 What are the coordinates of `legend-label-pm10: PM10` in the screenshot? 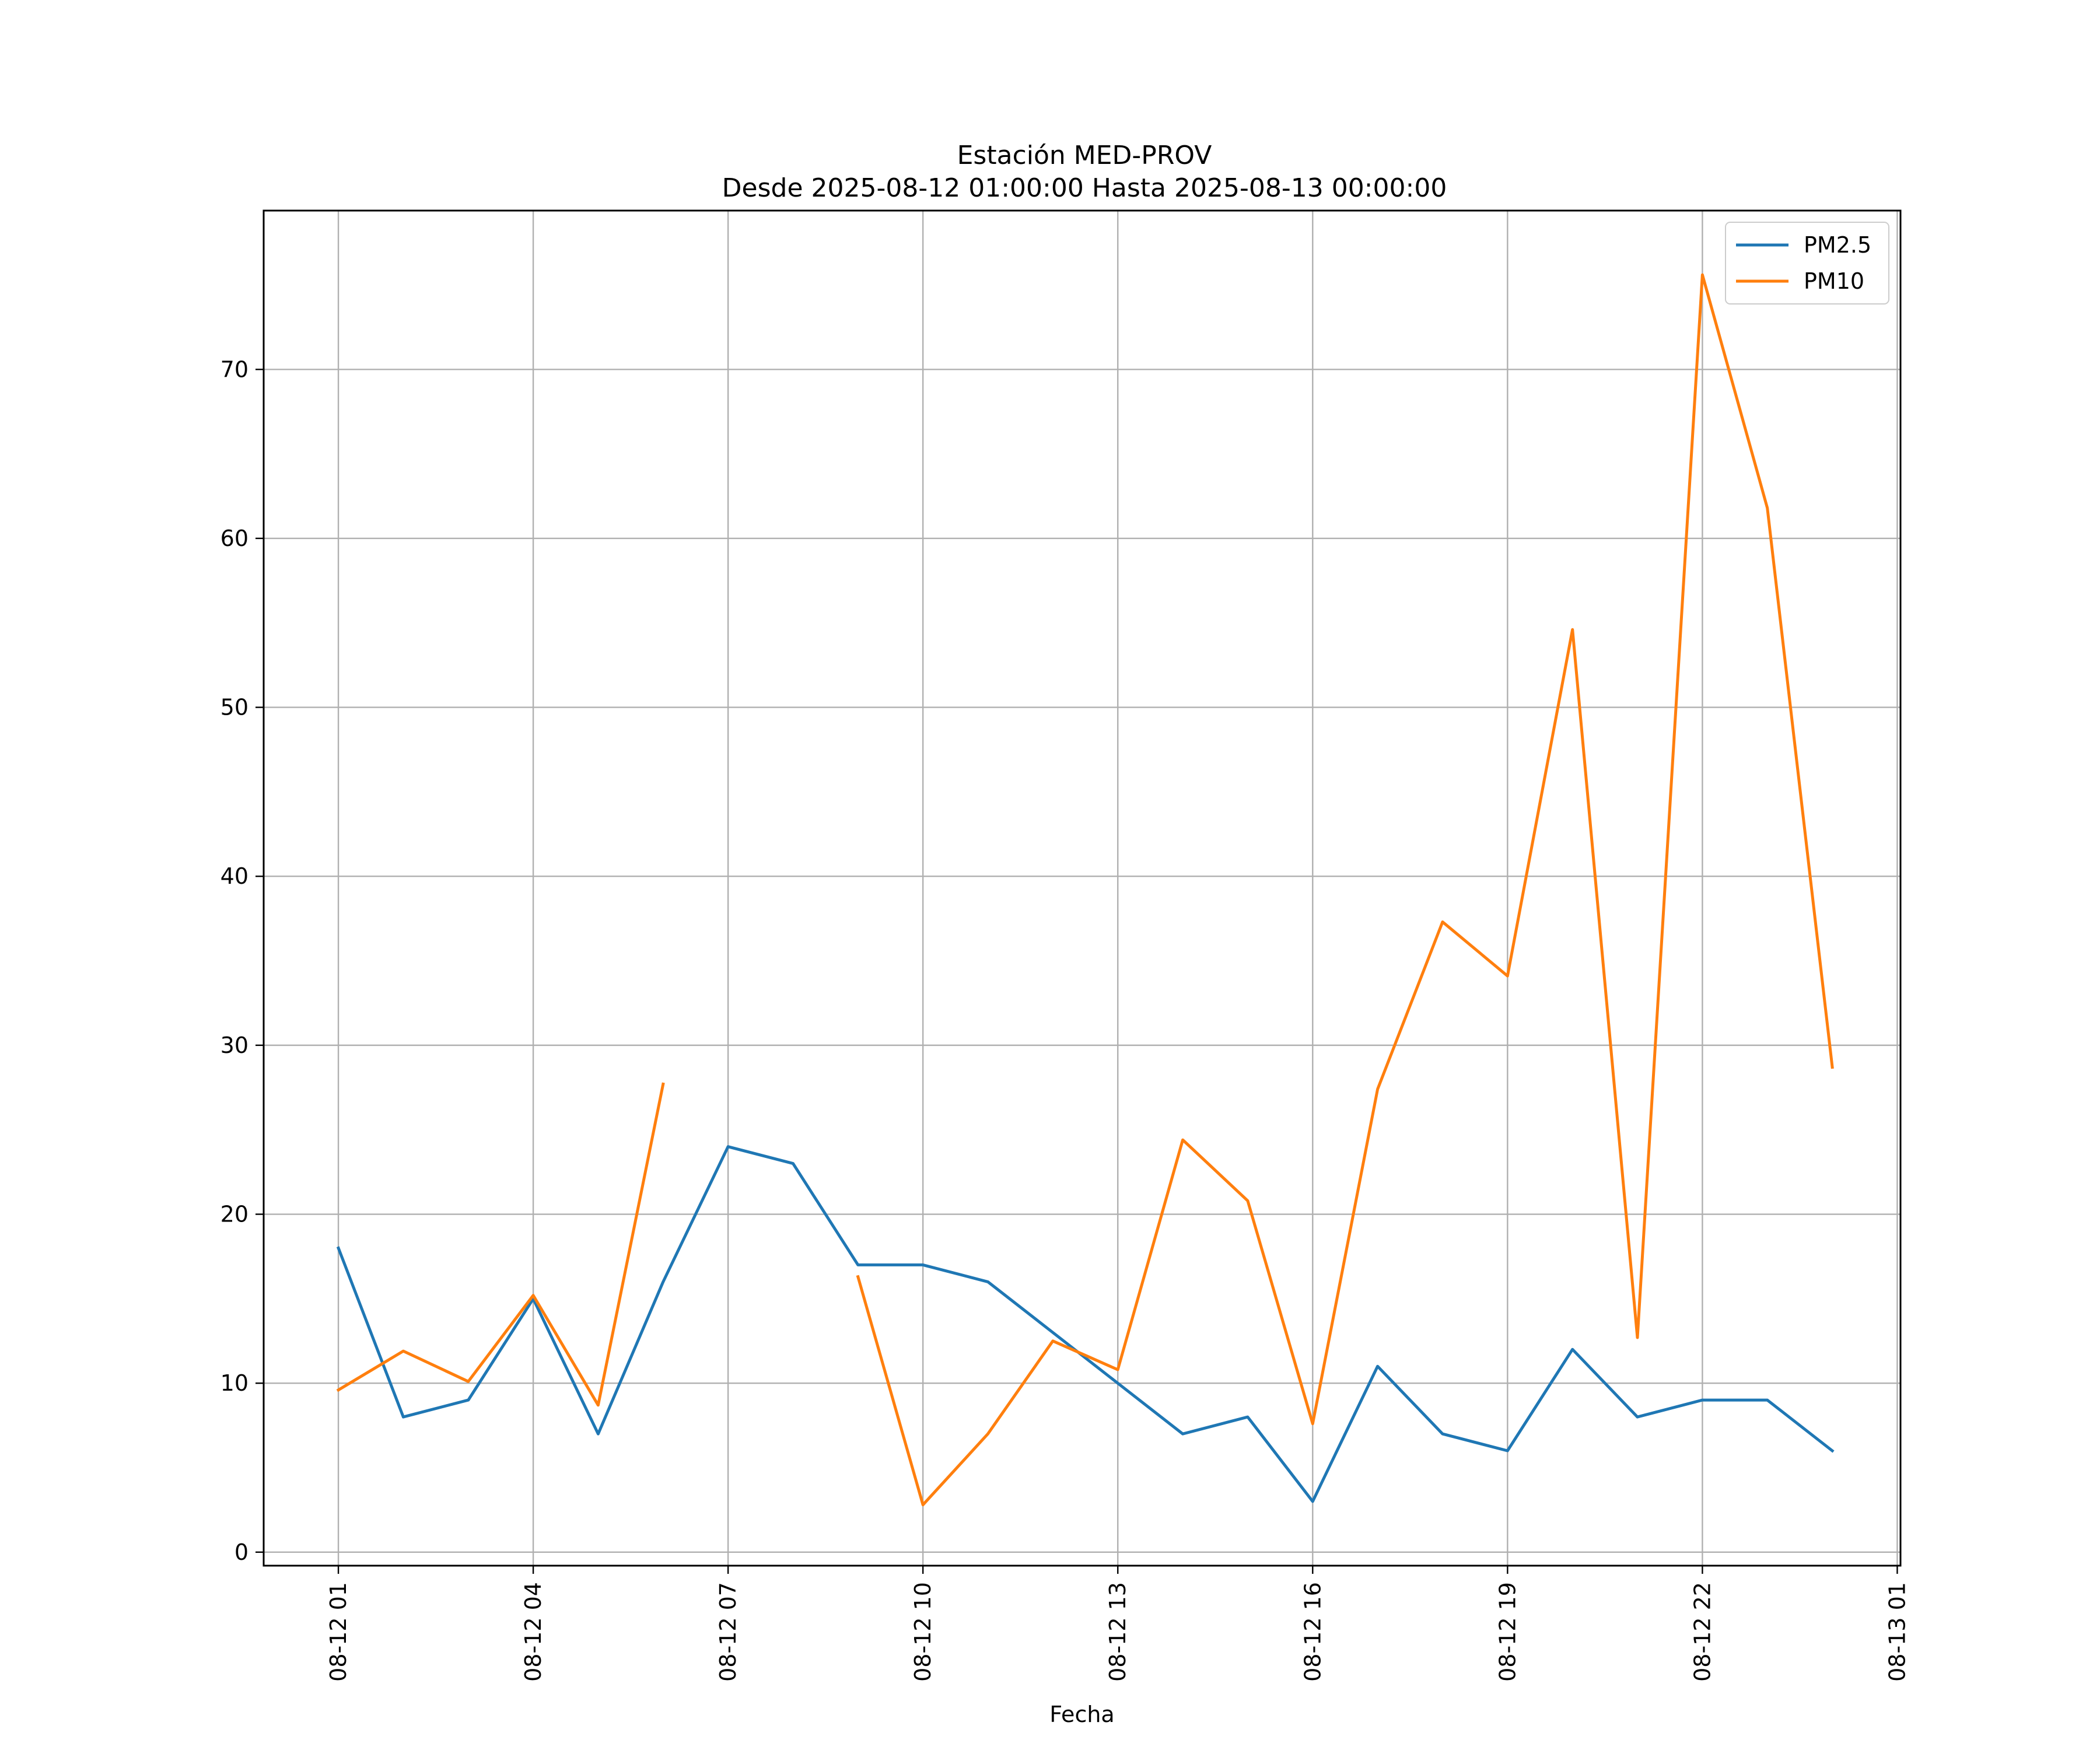 It's located at (1834, 281).